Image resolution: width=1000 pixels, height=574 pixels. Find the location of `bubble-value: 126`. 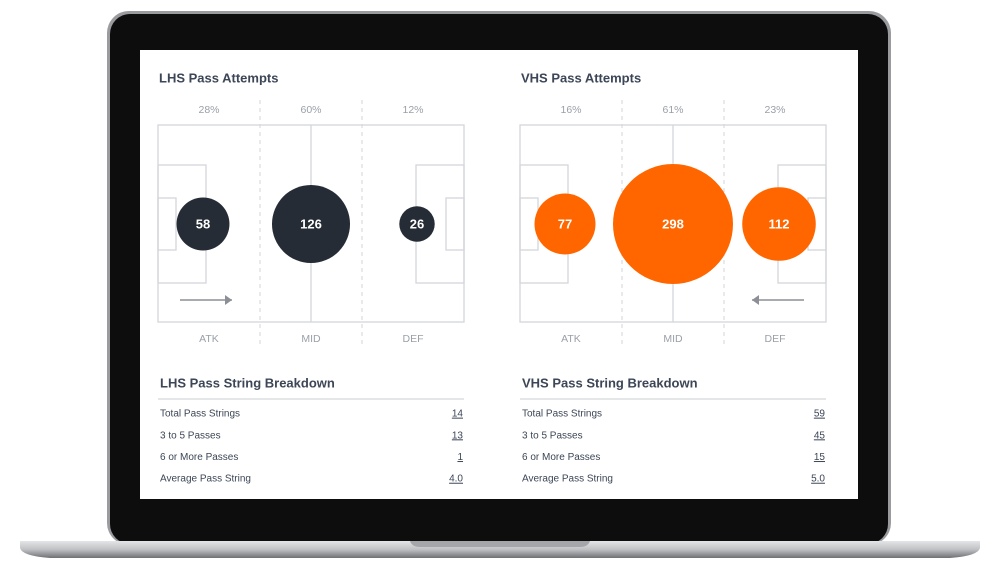

bubble-value: 126 is located at coordinates (311, 223).